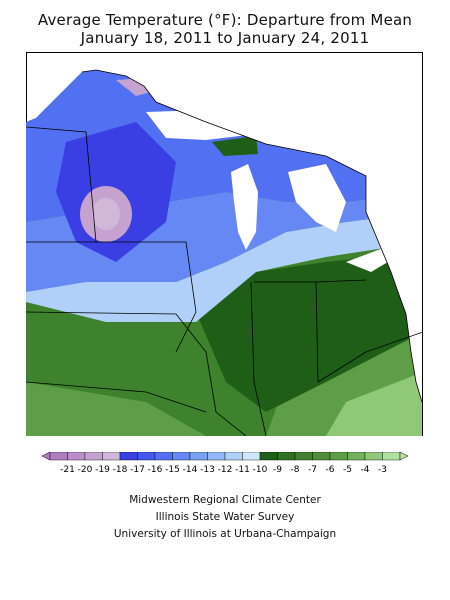 This screenshot has height=600, width=450. I want to click on legend-tick-label: -19, so click(102, 470).